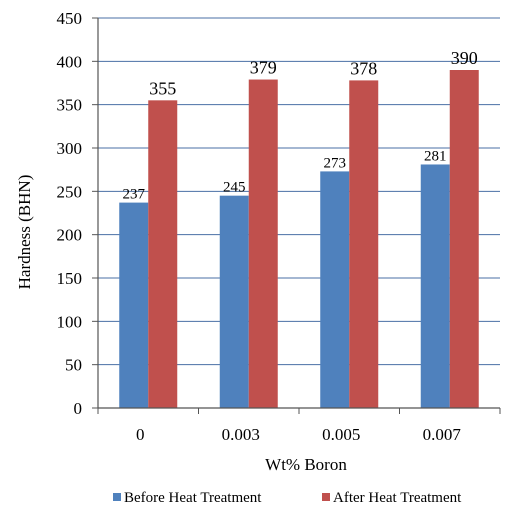 The height and width of the screenshot is (511, 515). What do you see at coordinates (298, 434) in the screenshot?
I see `x-tick-labels: 0 0.003 0.005 0.007` at bounding box center [298, 434].